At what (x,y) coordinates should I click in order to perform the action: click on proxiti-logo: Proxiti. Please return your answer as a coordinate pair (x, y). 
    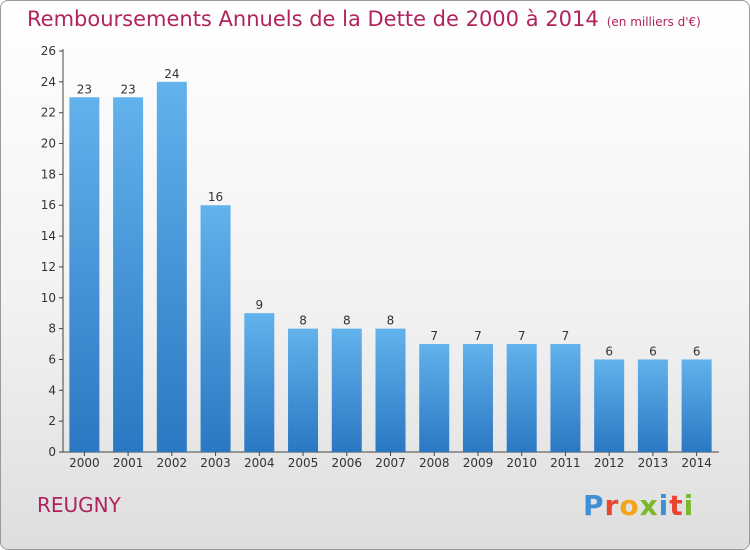
    Looking at the image, I should click on (638, 505).